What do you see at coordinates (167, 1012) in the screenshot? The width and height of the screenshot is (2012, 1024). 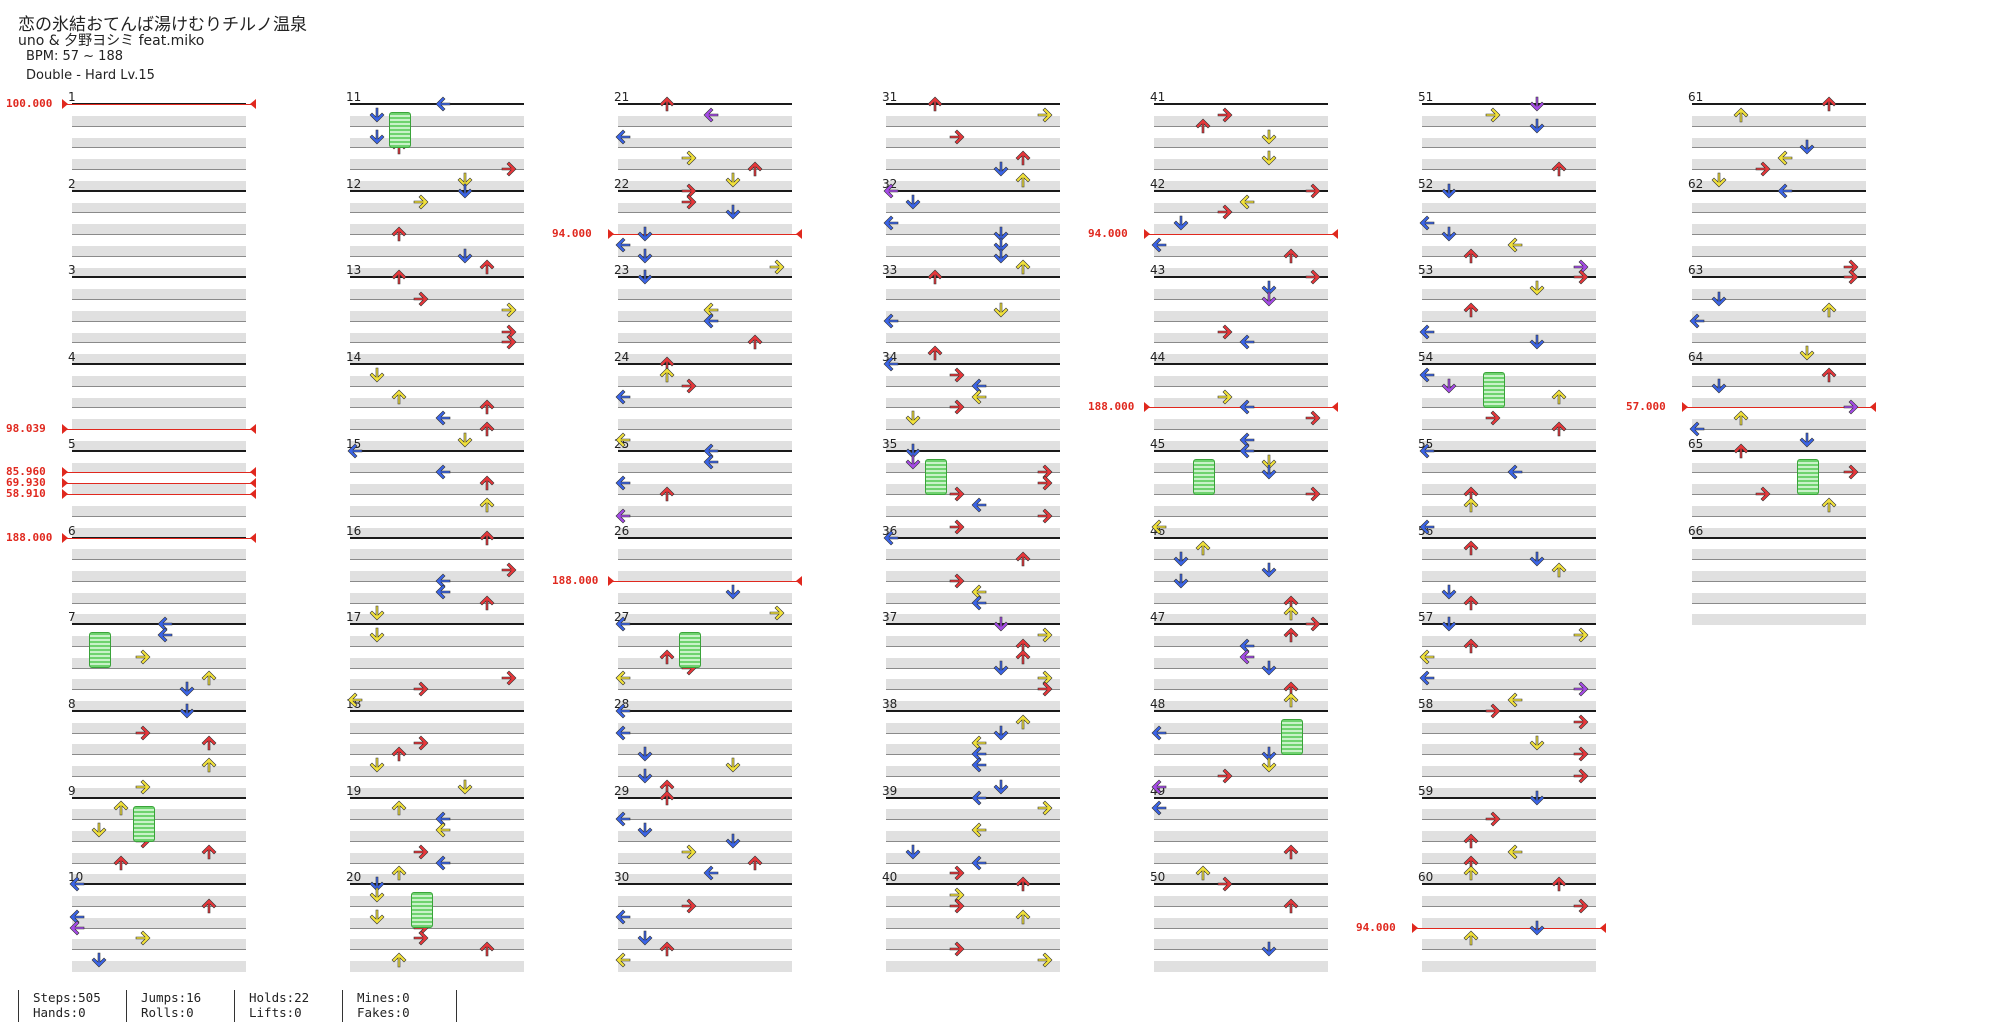 I see `stat-rolls: Rolls:0` at bounding box center [167, 1012].